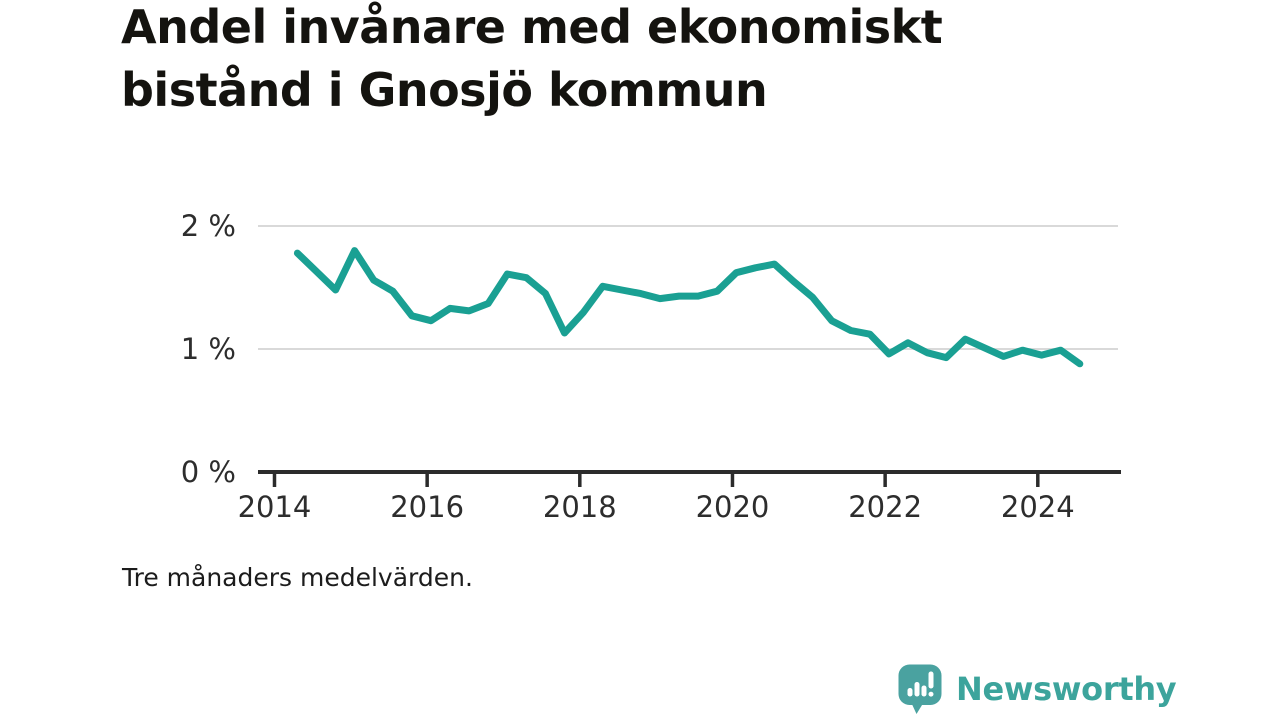 The width and height of the screenshot is (1280, 720). What do you see at coordinates (580, 507) in the screenshot?
I see `x-tick-label: 2018` at bounding box center [580, 507].